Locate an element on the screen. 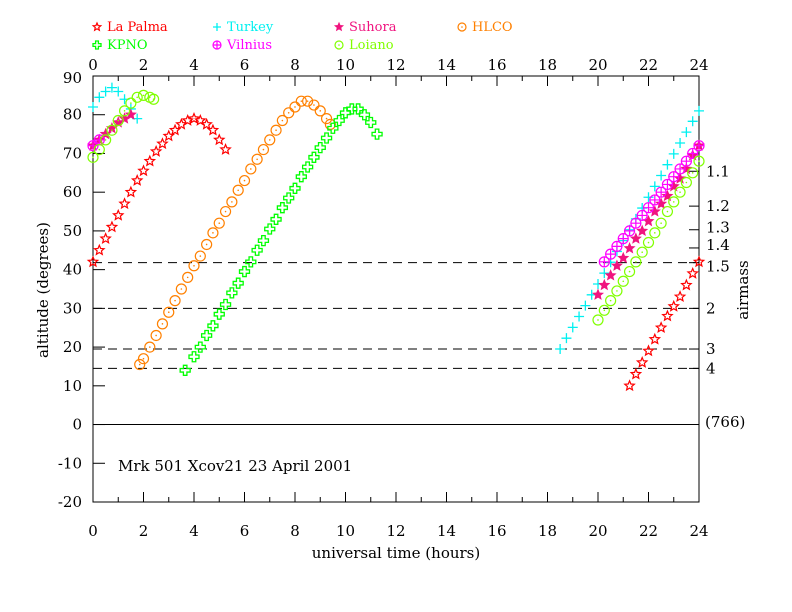  x-tick-label: 16 is located at coordinates (496, 531).